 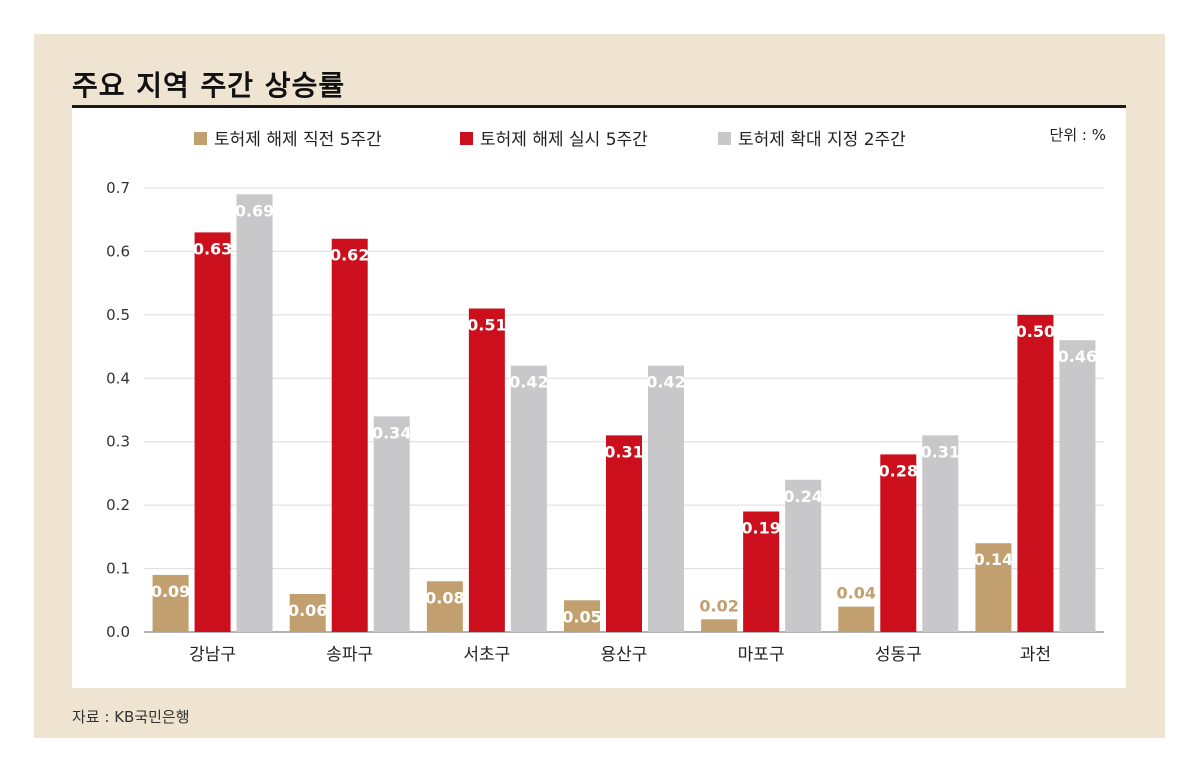 What do you see at coordinates (298, 140) in the screenshot?
I see `legend-label: 토허제 해제 직전 5주간` at bounding box center [298, 140].